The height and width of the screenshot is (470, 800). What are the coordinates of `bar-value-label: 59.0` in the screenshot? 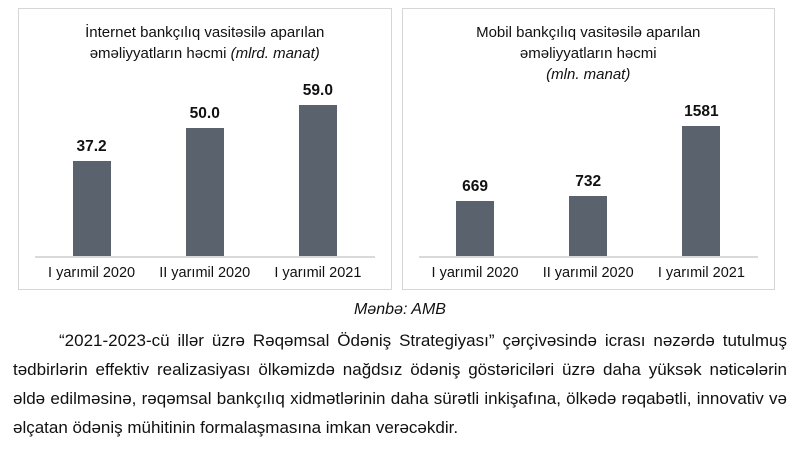 It's located at (317, 91).